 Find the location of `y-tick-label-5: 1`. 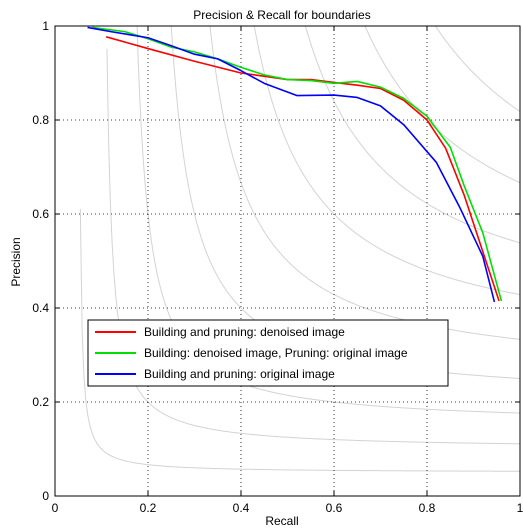

y-tick-label-5: 1 is located at coordinates (45, 26).